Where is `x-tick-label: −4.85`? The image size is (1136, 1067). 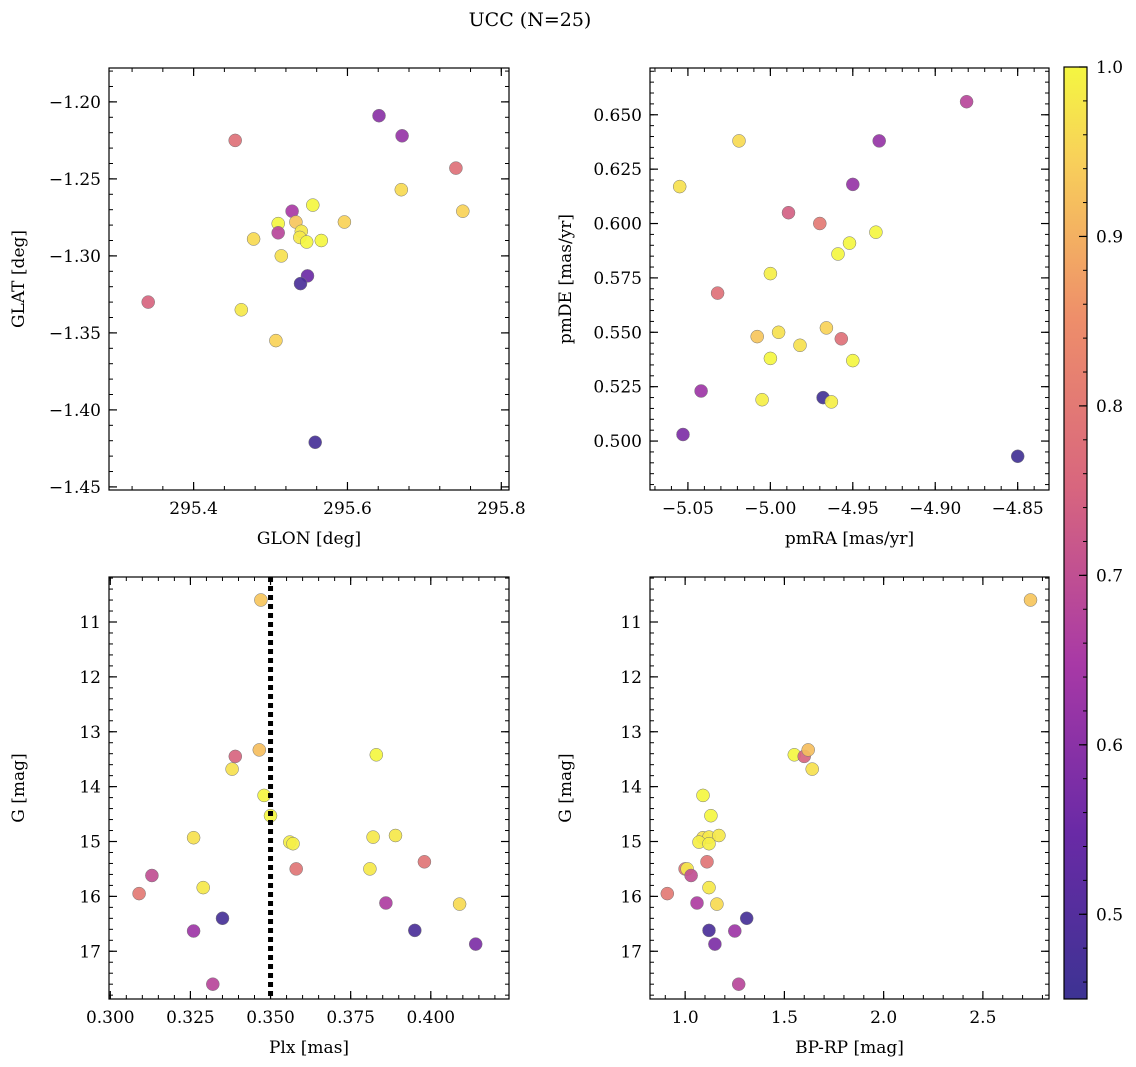 x-tick-label: −4.85 is located at coordinates (1018, 509).